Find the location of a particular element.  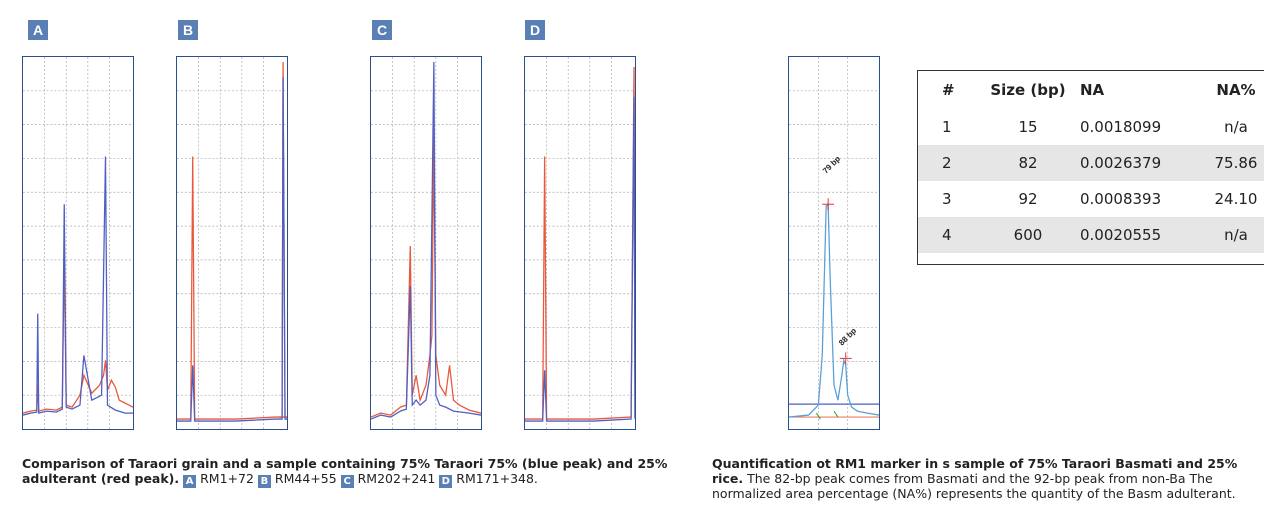

table-row: 1 15 0.0018099 n/a is located at coordinates (1091, 127).